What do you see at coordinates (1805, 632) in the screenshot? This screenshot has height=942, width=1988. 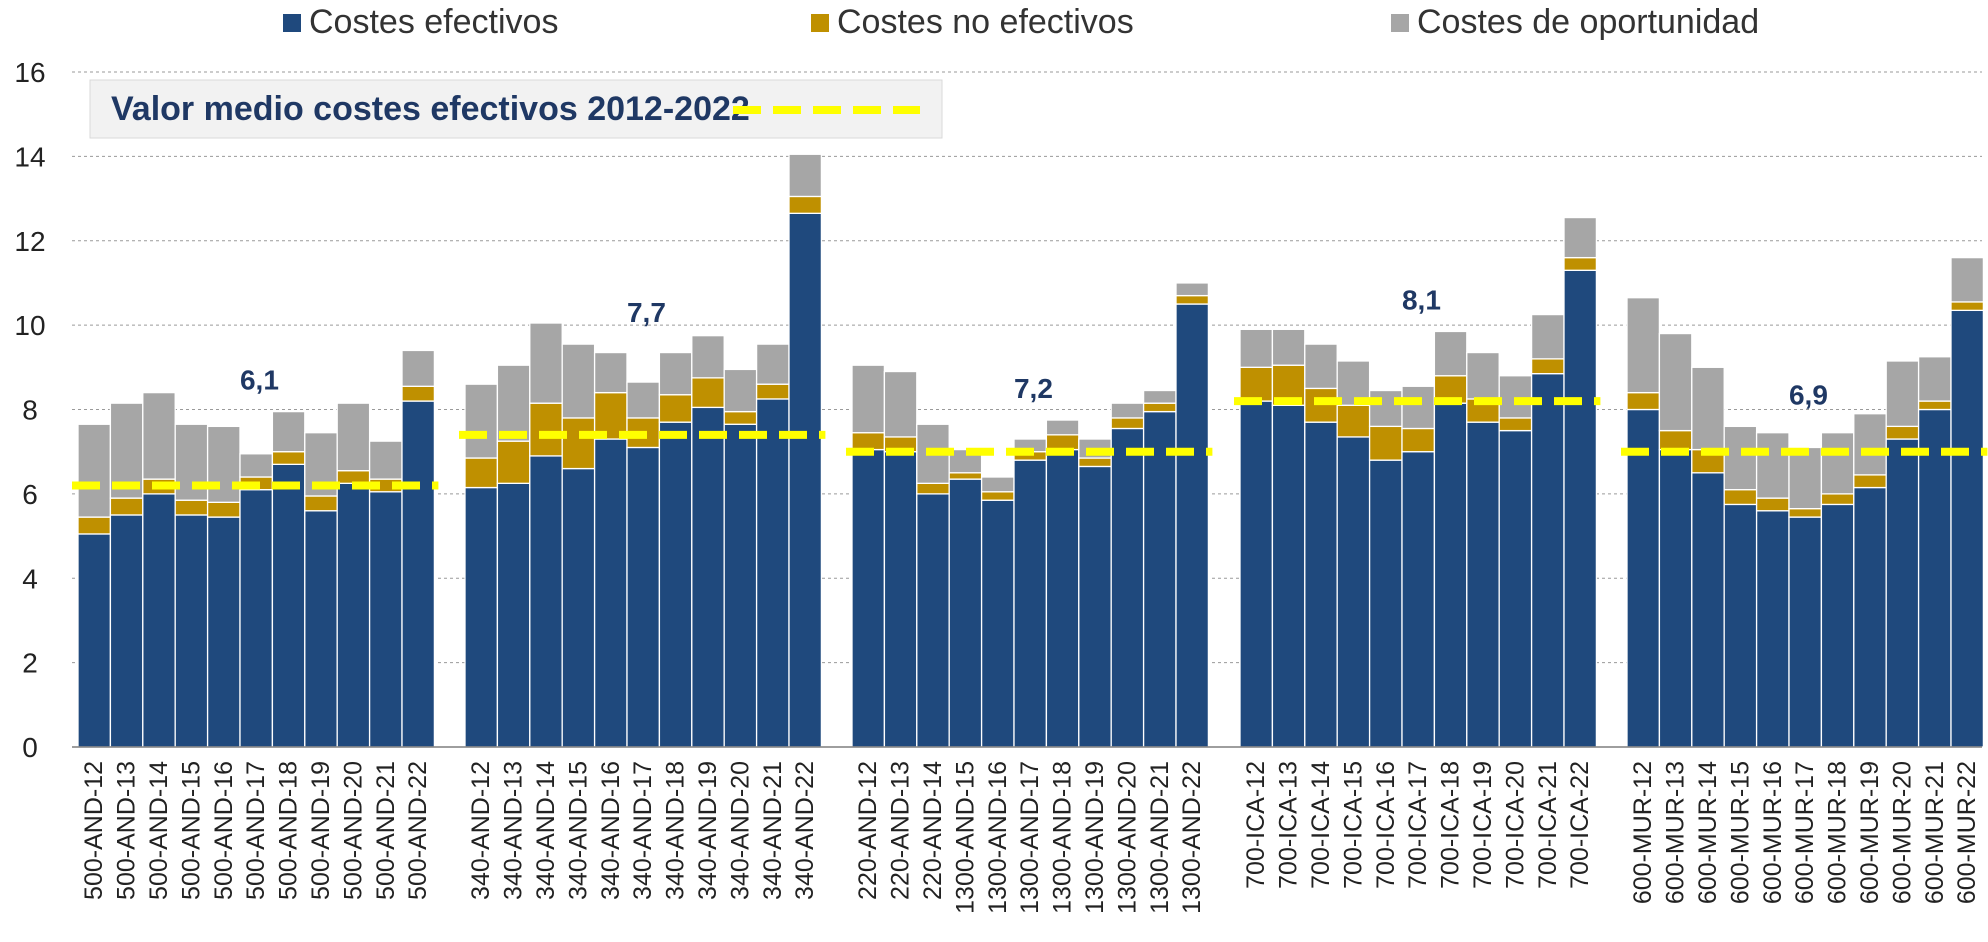 I see `bar-600-mur-17-efectivos` at bounding box center [1805, 632].